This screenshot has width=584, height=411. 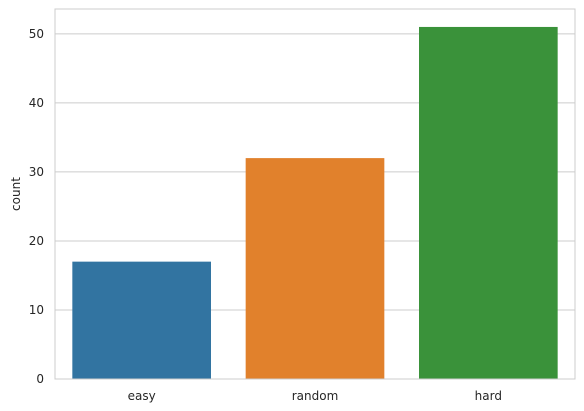 I want to click on y-tick-label: 40, so click(x=36, y=103).